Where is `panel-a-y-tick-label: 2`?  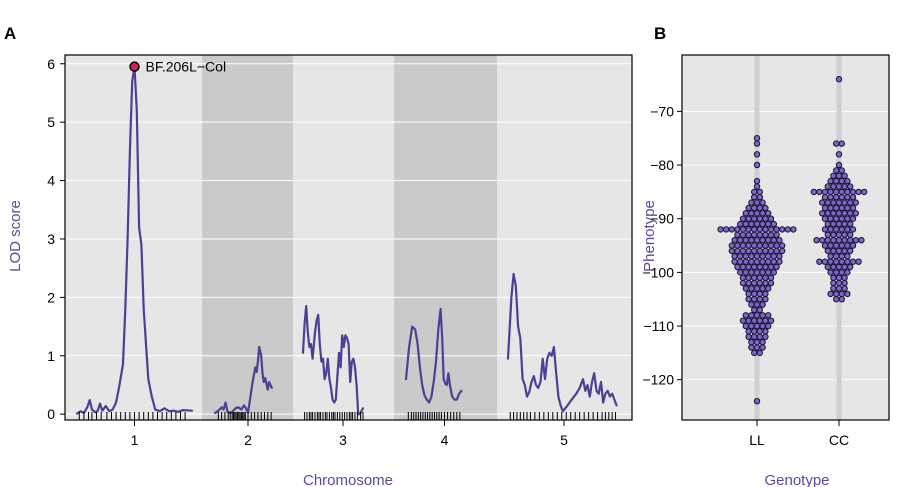
panel-a-y-tick-label: 2 is located at coordinates (51, 297).